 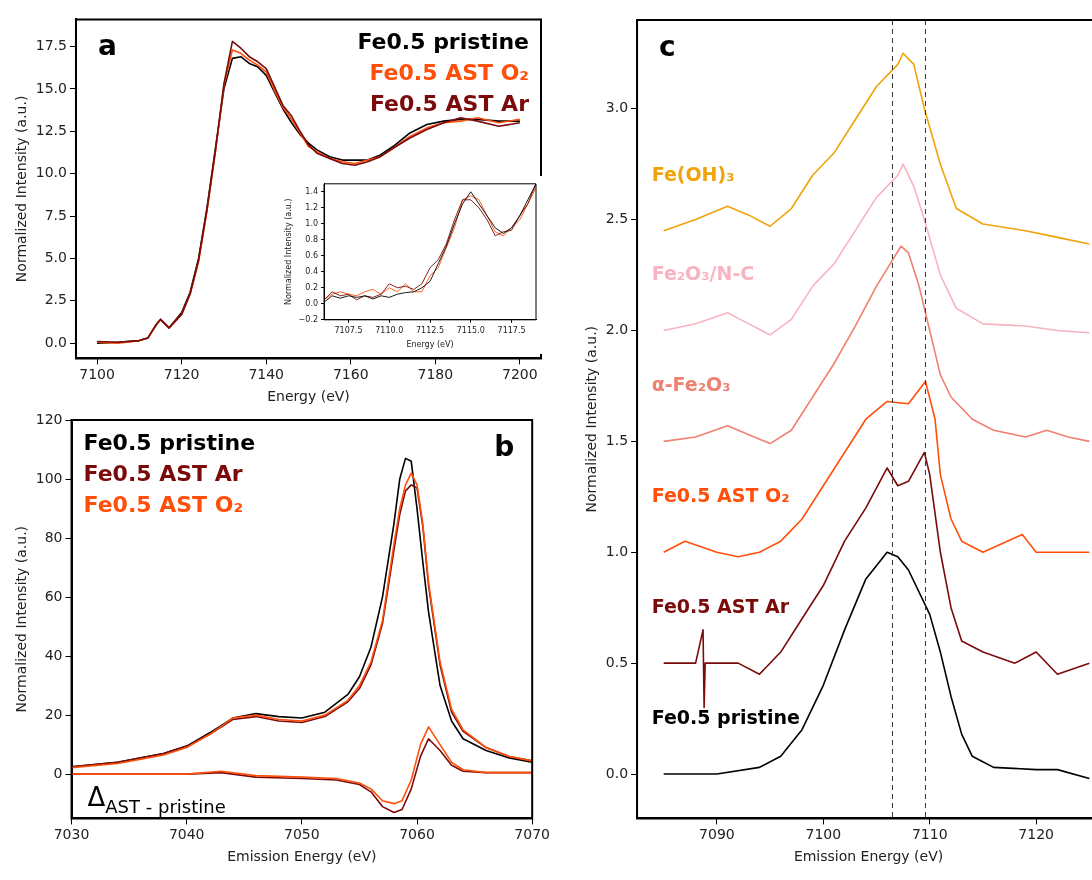 What do you see at coordinates (302, 834) in the screenshot?
I see `x-tick-label: 7050` at bounding box center [302, 834].